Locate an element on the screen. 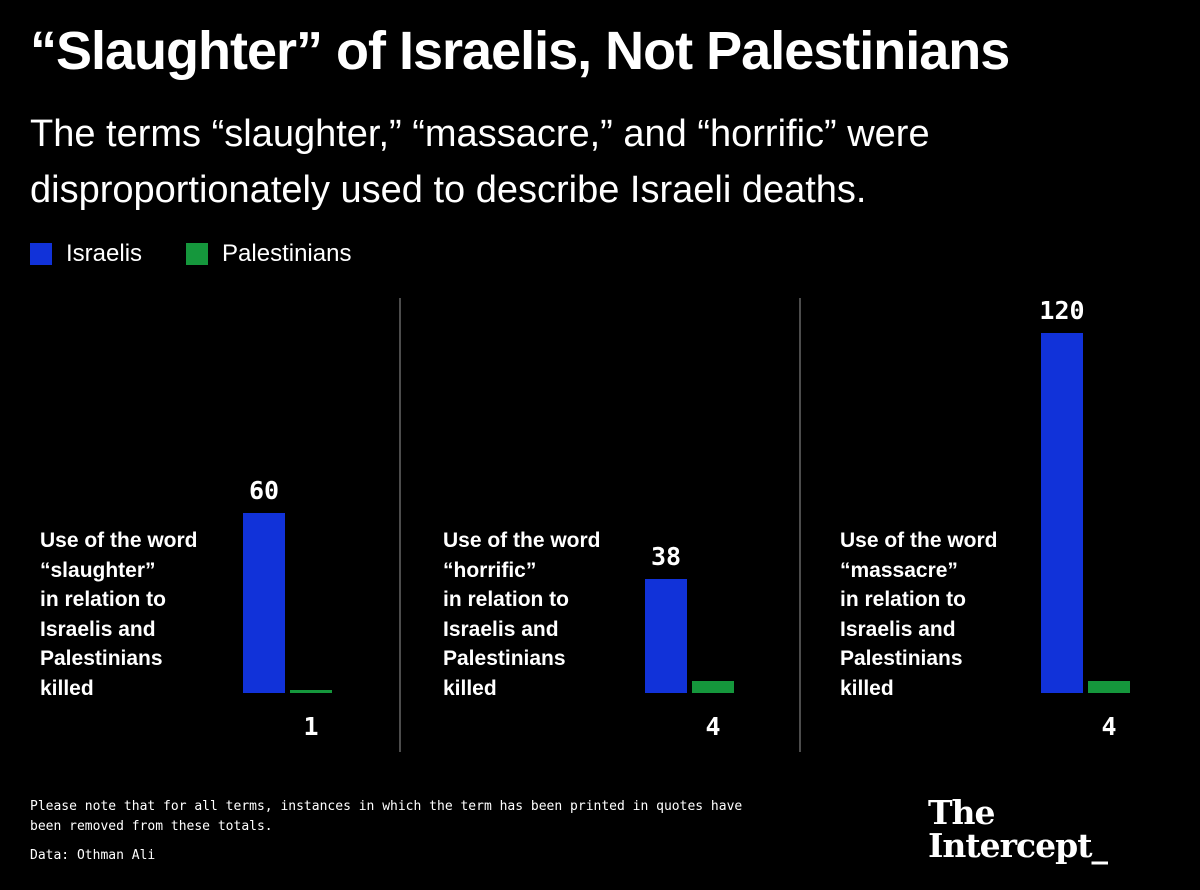  legend: Israelis Palestinians is located at coordinates (212, 254).